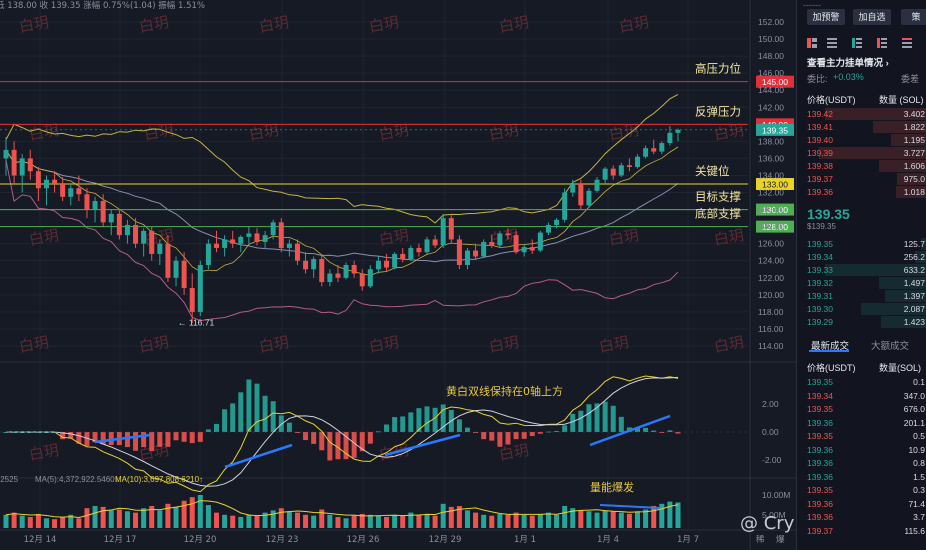 This screenshot has height=550, width=926. What do you see at coordinates (830, 346) in the screenshot?
I see `tab-latest-trades: 最新成交` at bounding box center [830, 346].